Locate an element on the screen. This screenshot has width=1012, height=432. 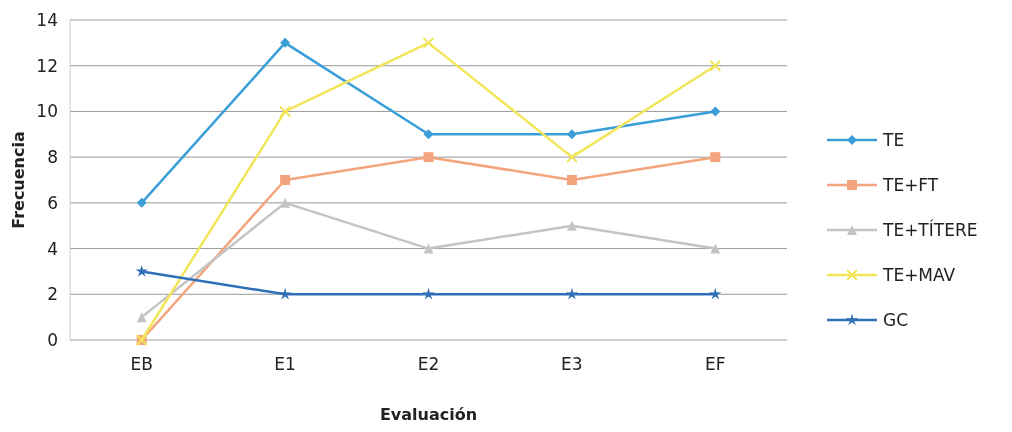
legend-label: TE+FT is located at coordinates (910, 184).